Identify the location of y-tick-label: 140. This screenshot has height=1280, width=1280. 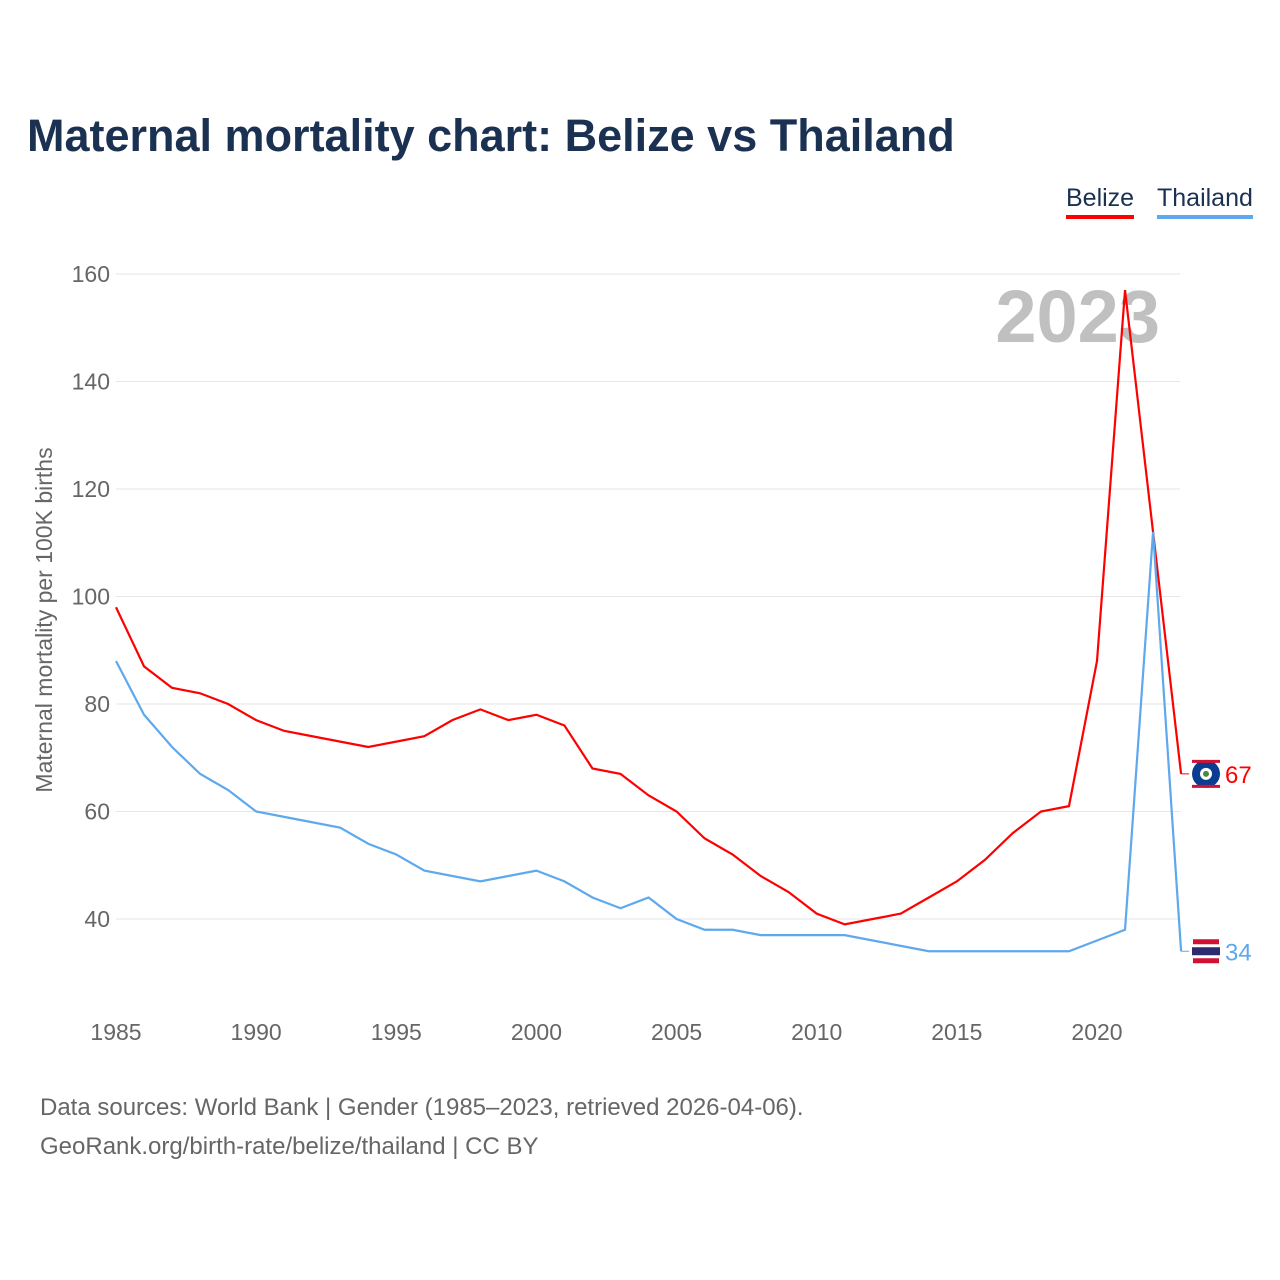
(91, 382).